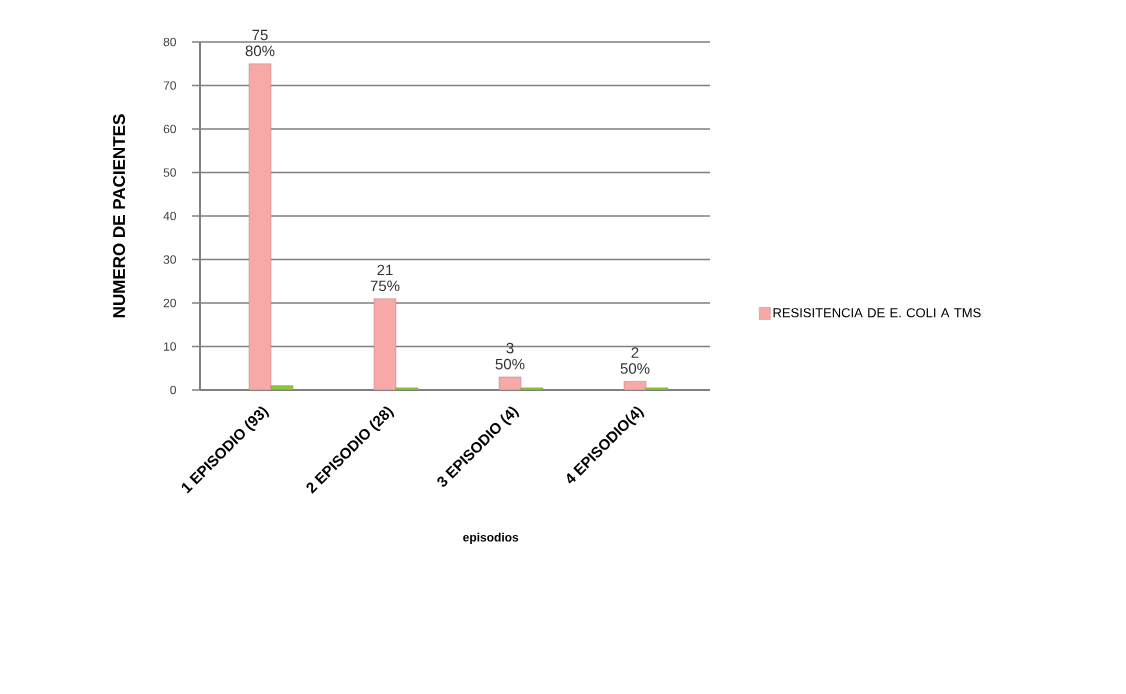  I want to click on y-tick-label: 50, so click(169, 172).